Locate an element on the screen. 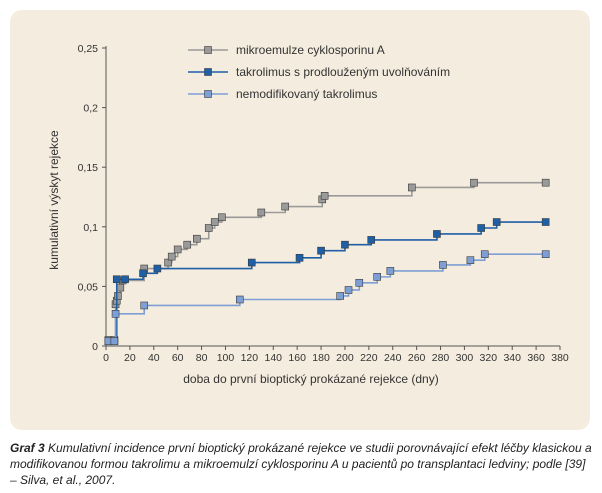 This screenshot has height=493, width=602. y-tick-label: 0,15 is located at coordinates (88, 168).